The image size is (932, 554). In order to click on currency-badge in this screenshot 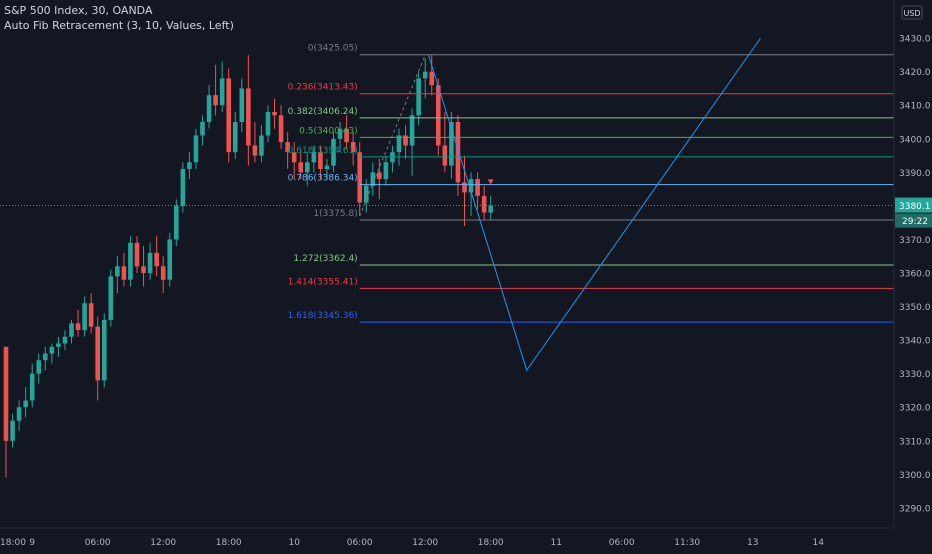, I will do `click(912, 12)`.